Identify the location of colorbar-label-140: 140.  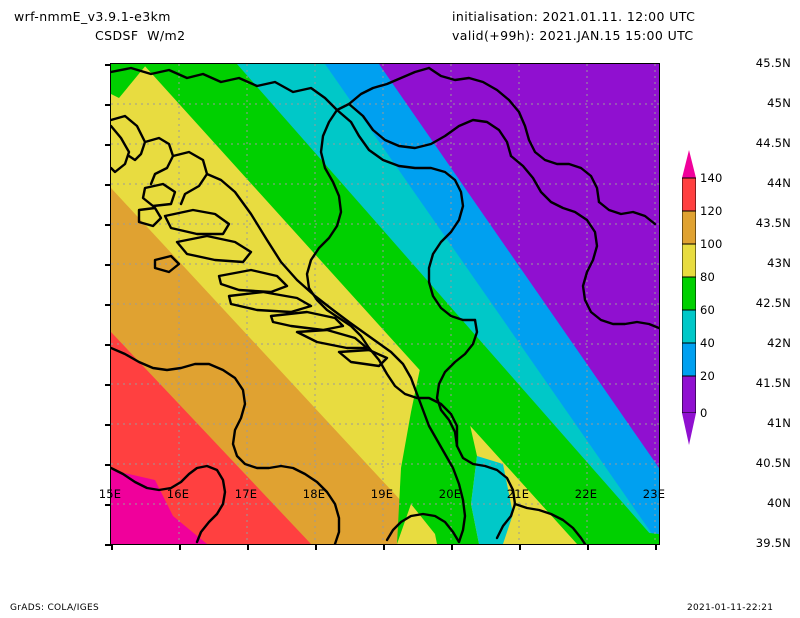
(711, 178).